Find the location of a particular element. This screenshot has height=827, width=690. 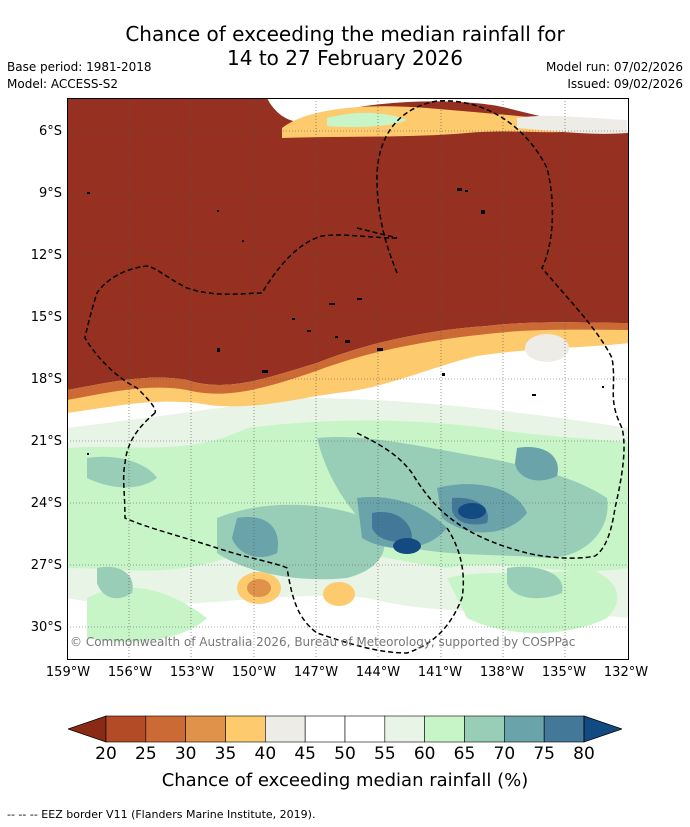

lon-label-150w: 150°W is located at coordinates (254, 672).